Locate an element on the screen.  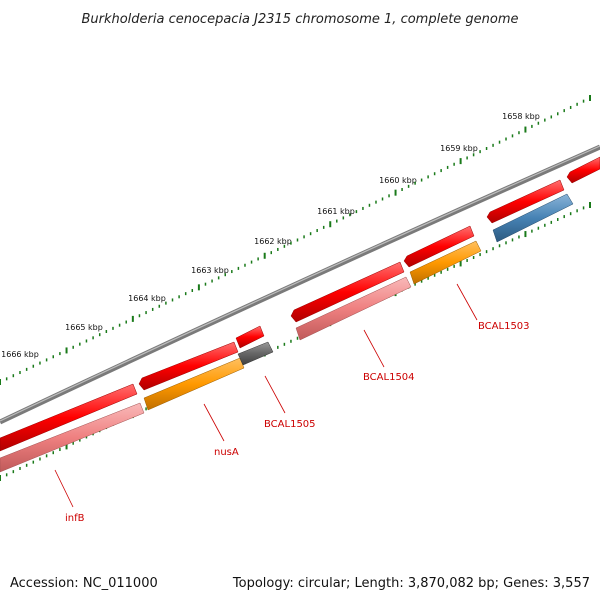
gene-label-bcal1505: BCAL1505 is located at coordinates (290, 424).